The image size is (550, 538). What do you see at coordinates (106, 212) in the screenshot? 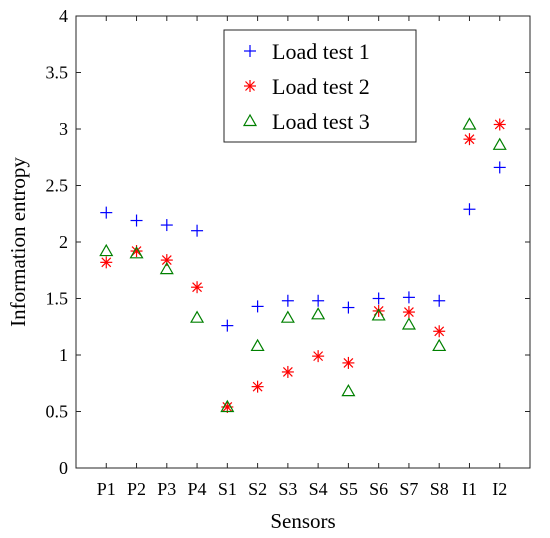
I see `point-plus-p1` at bounding box center [106, 212].